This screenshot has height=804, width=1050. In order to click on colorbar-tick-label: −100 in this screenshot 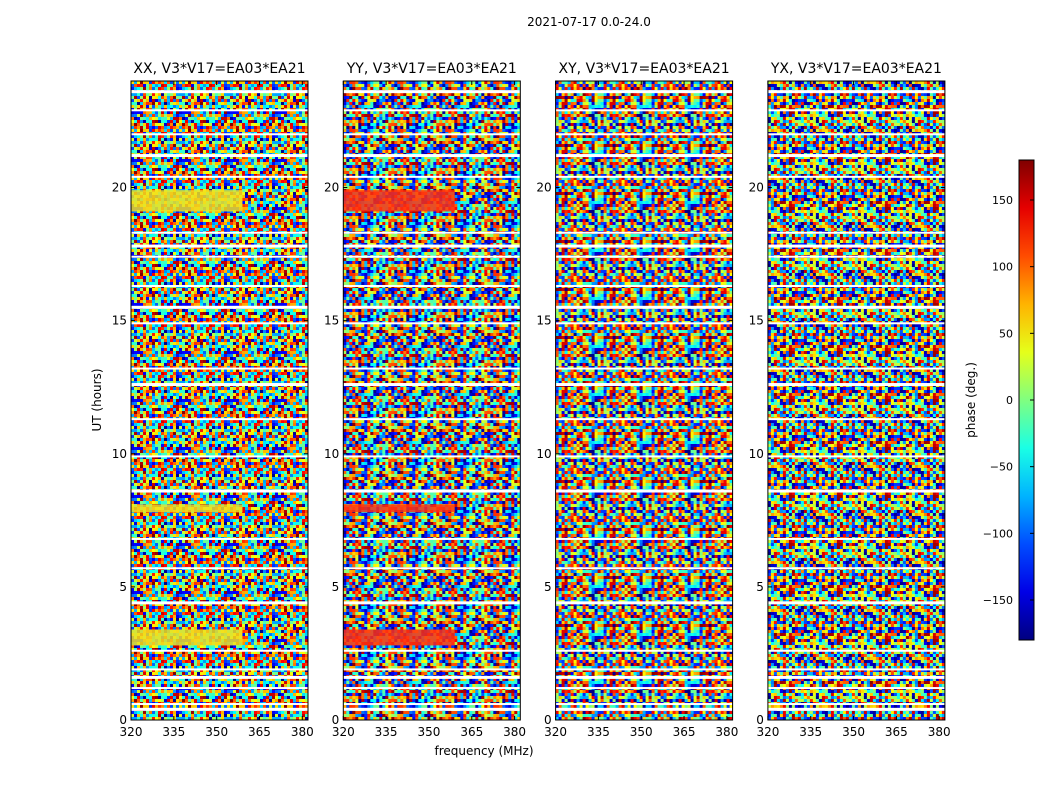, I will do `click(998, 533)`.